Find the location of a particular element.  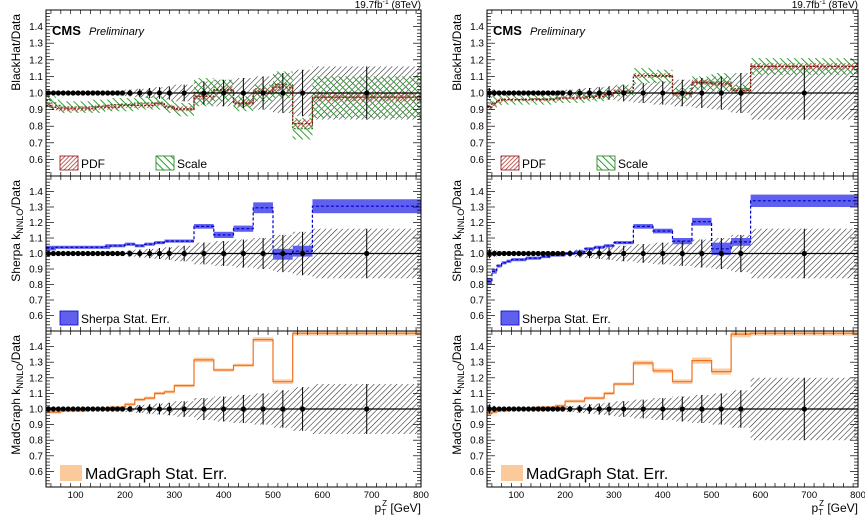

pdf-legend-label: PDF is located at coordinates (534, 164).